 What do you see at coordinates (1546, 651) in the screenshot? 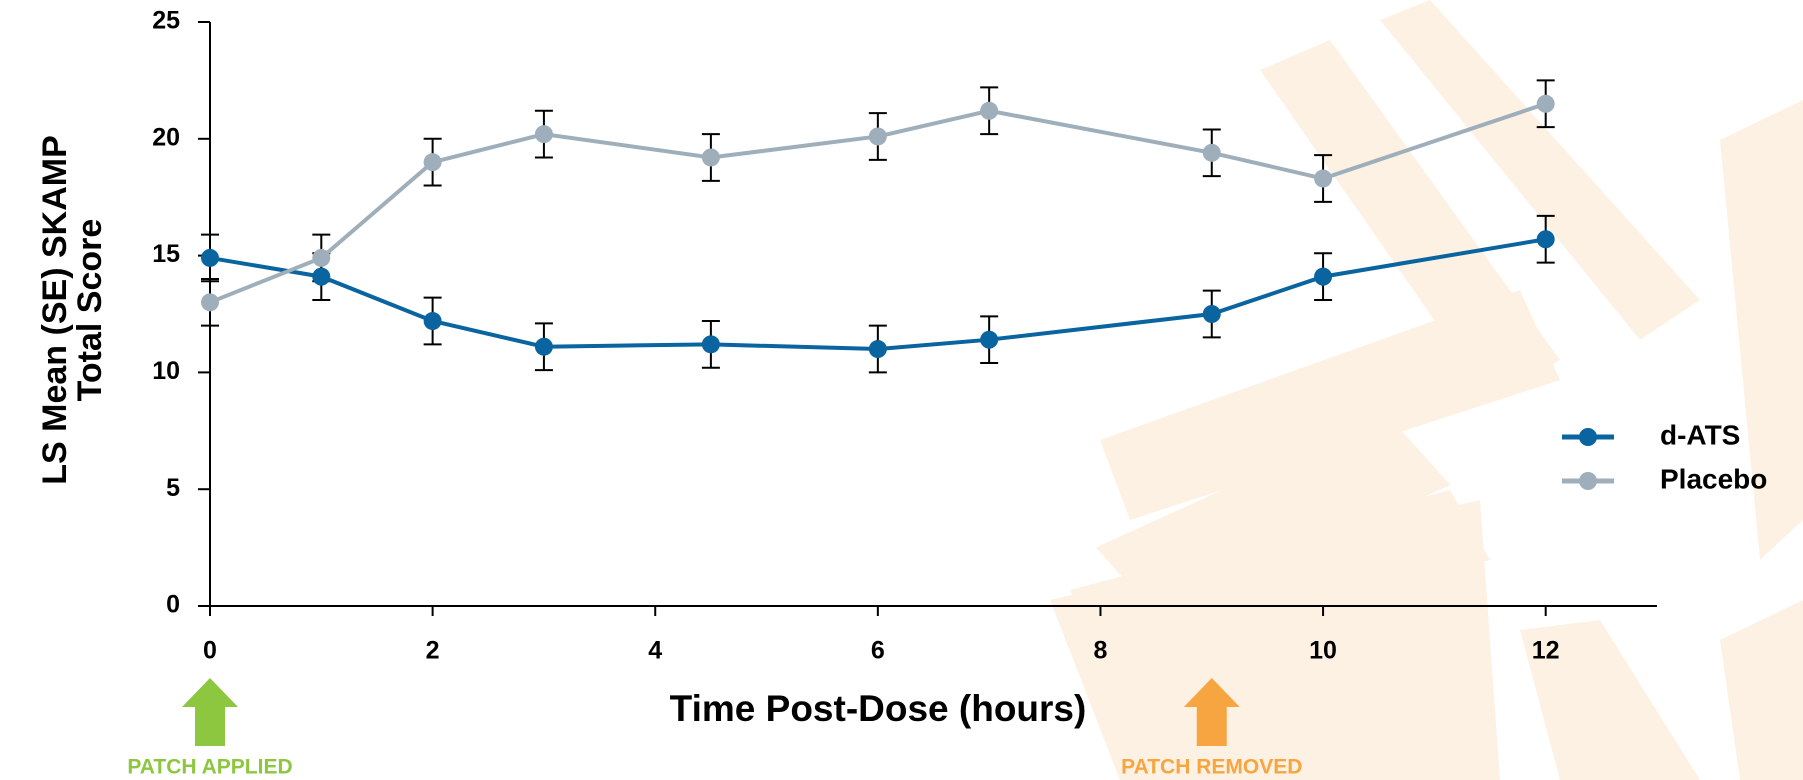
I see `x-tick-label: 12` at bounding box center [1546, 651].